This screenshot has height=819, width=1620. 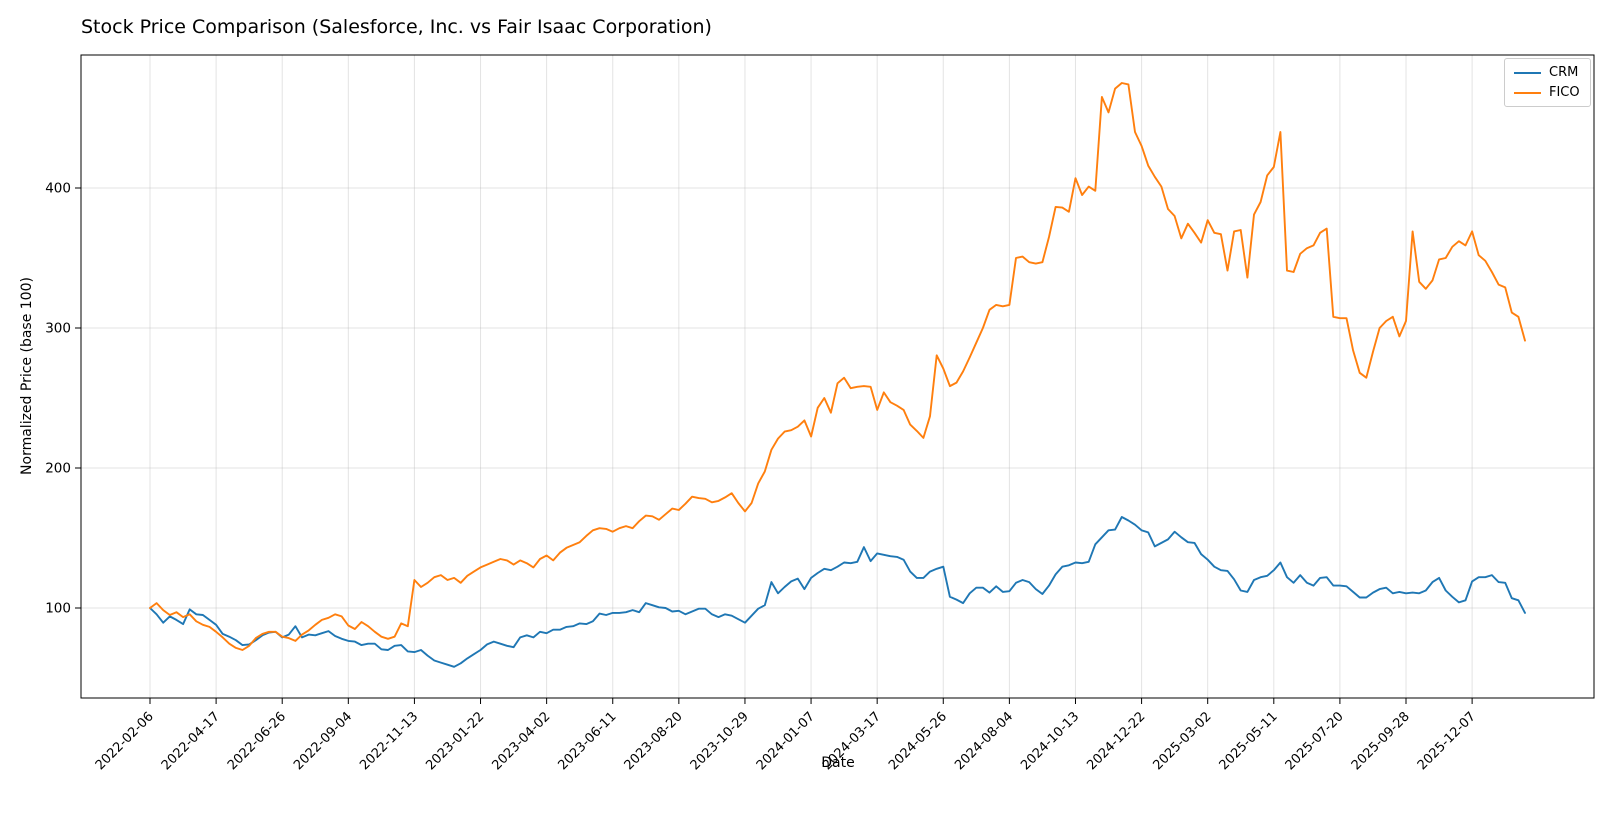 I want to click on x-tick-label: 2024-05-26, so click(x=918, y=741).